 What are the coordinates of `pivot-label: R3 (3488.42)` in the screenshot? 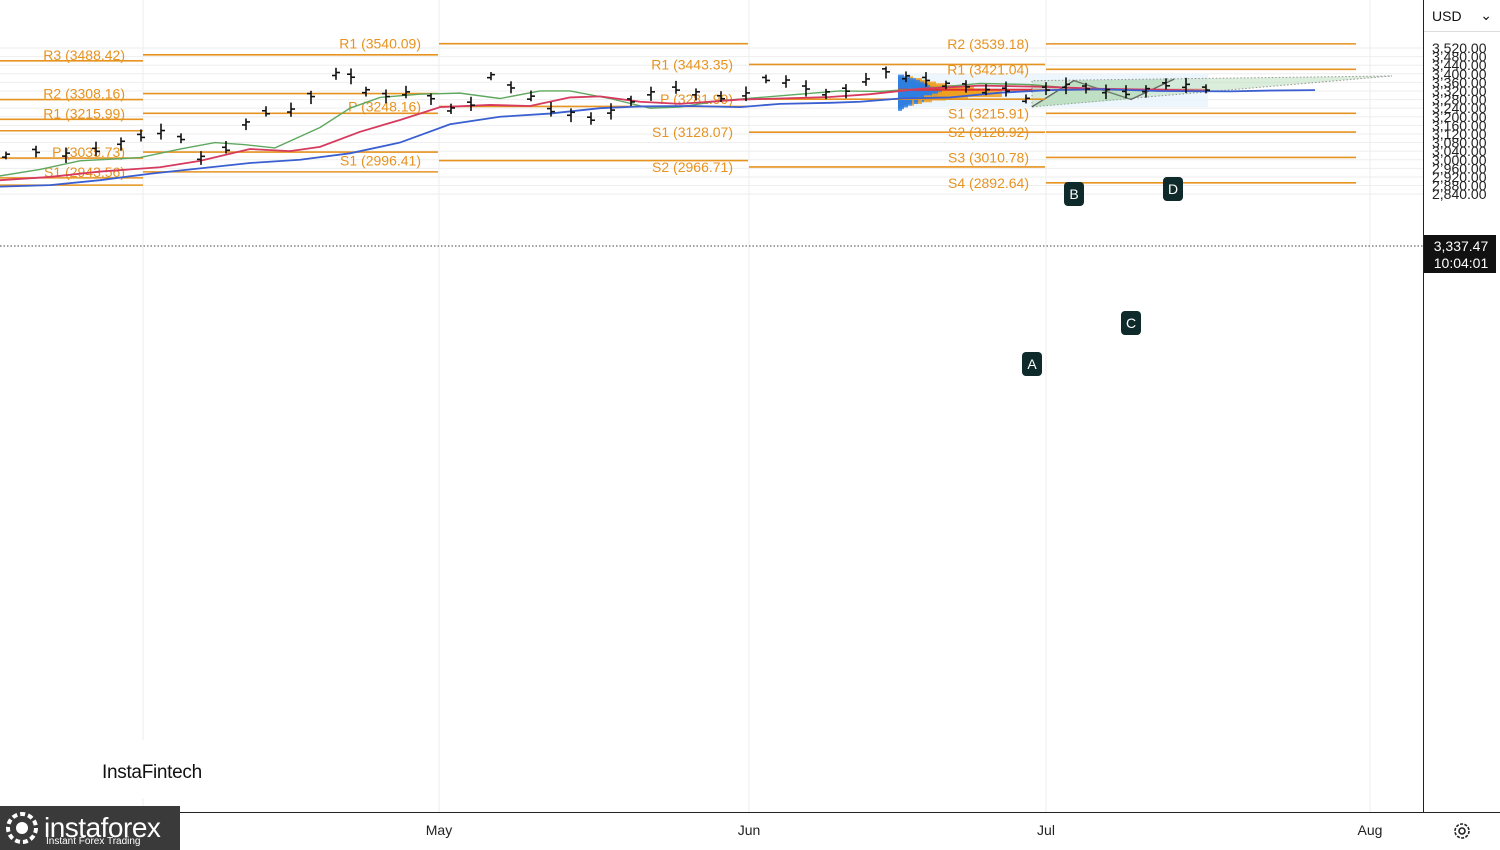 It's located at (84, 55).